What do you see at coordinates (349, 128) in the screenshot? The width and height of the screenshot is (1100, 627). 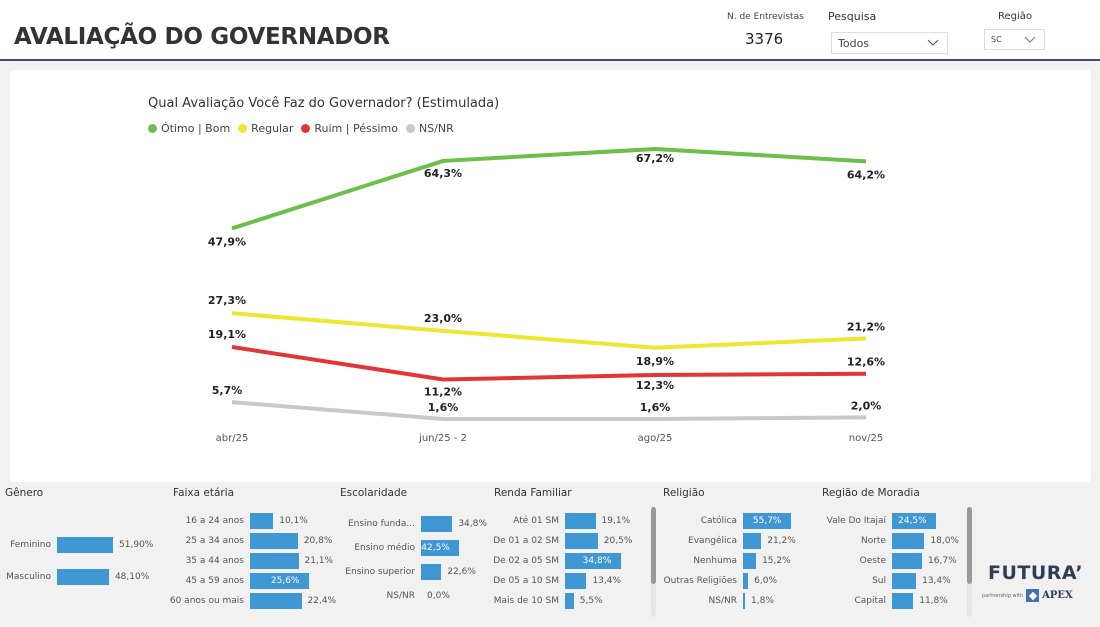 I see `legend-item: Ruim | Péssimo` at bounding box center [349, 128].